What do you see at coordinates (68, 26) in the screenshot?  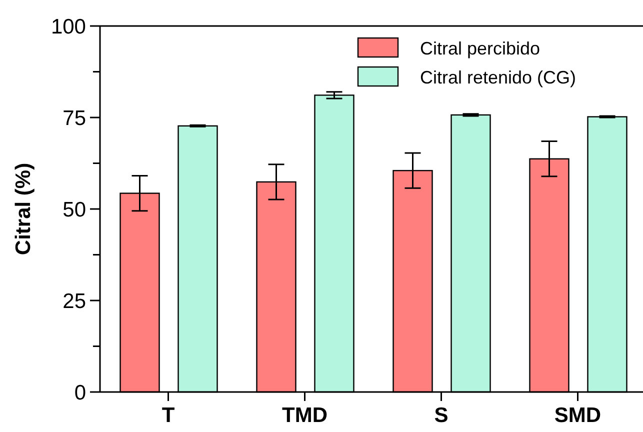 I see `y-tick-label: 100` at bounding box center [68, 26].